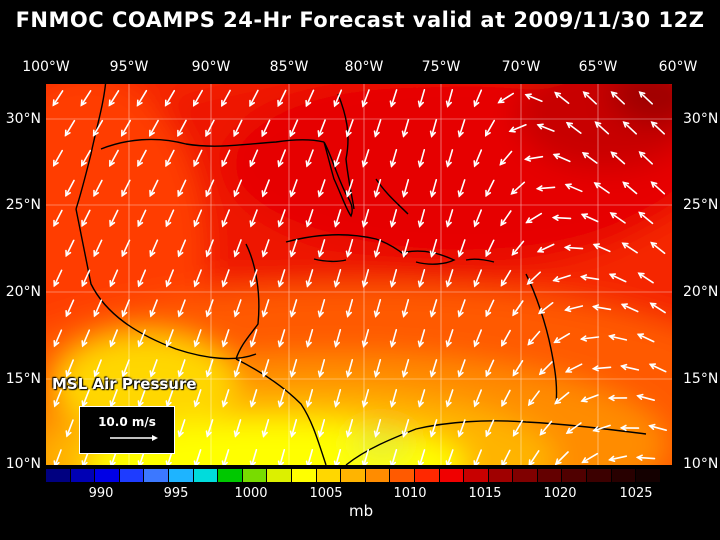 The width and height of the screenshot is (720, 540). I want to click on lat-label-15n-right: 15°N, so click(701, 379).